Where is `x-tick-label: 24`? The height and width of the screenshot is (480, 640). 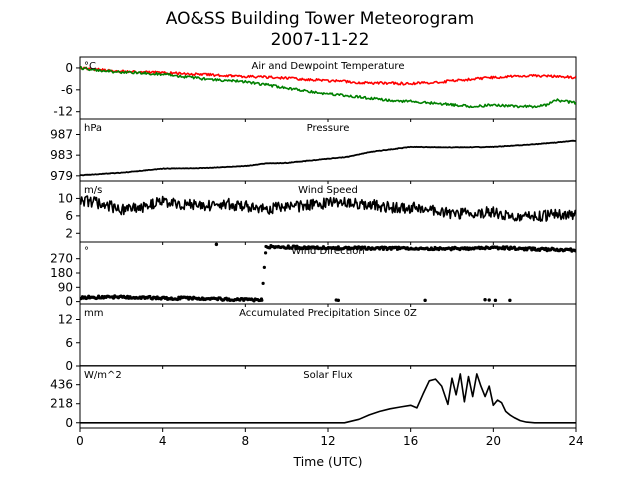 x-tick-label: 24 is located at coordinates (575, 441).